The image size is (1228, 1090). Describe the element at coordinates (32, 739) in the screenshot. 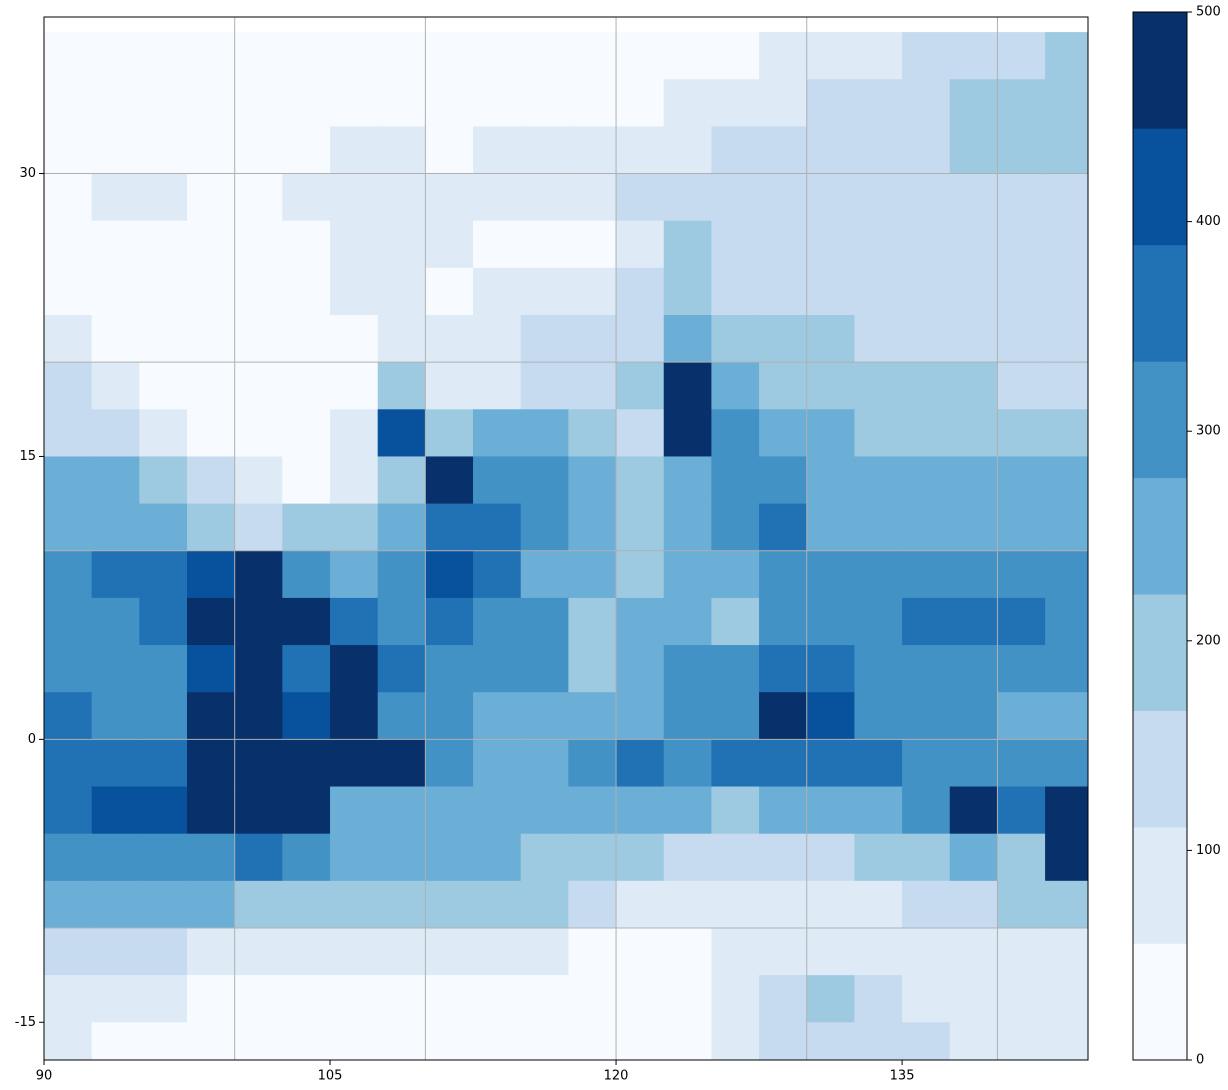

I see `y-tick-label: 0` at that location.